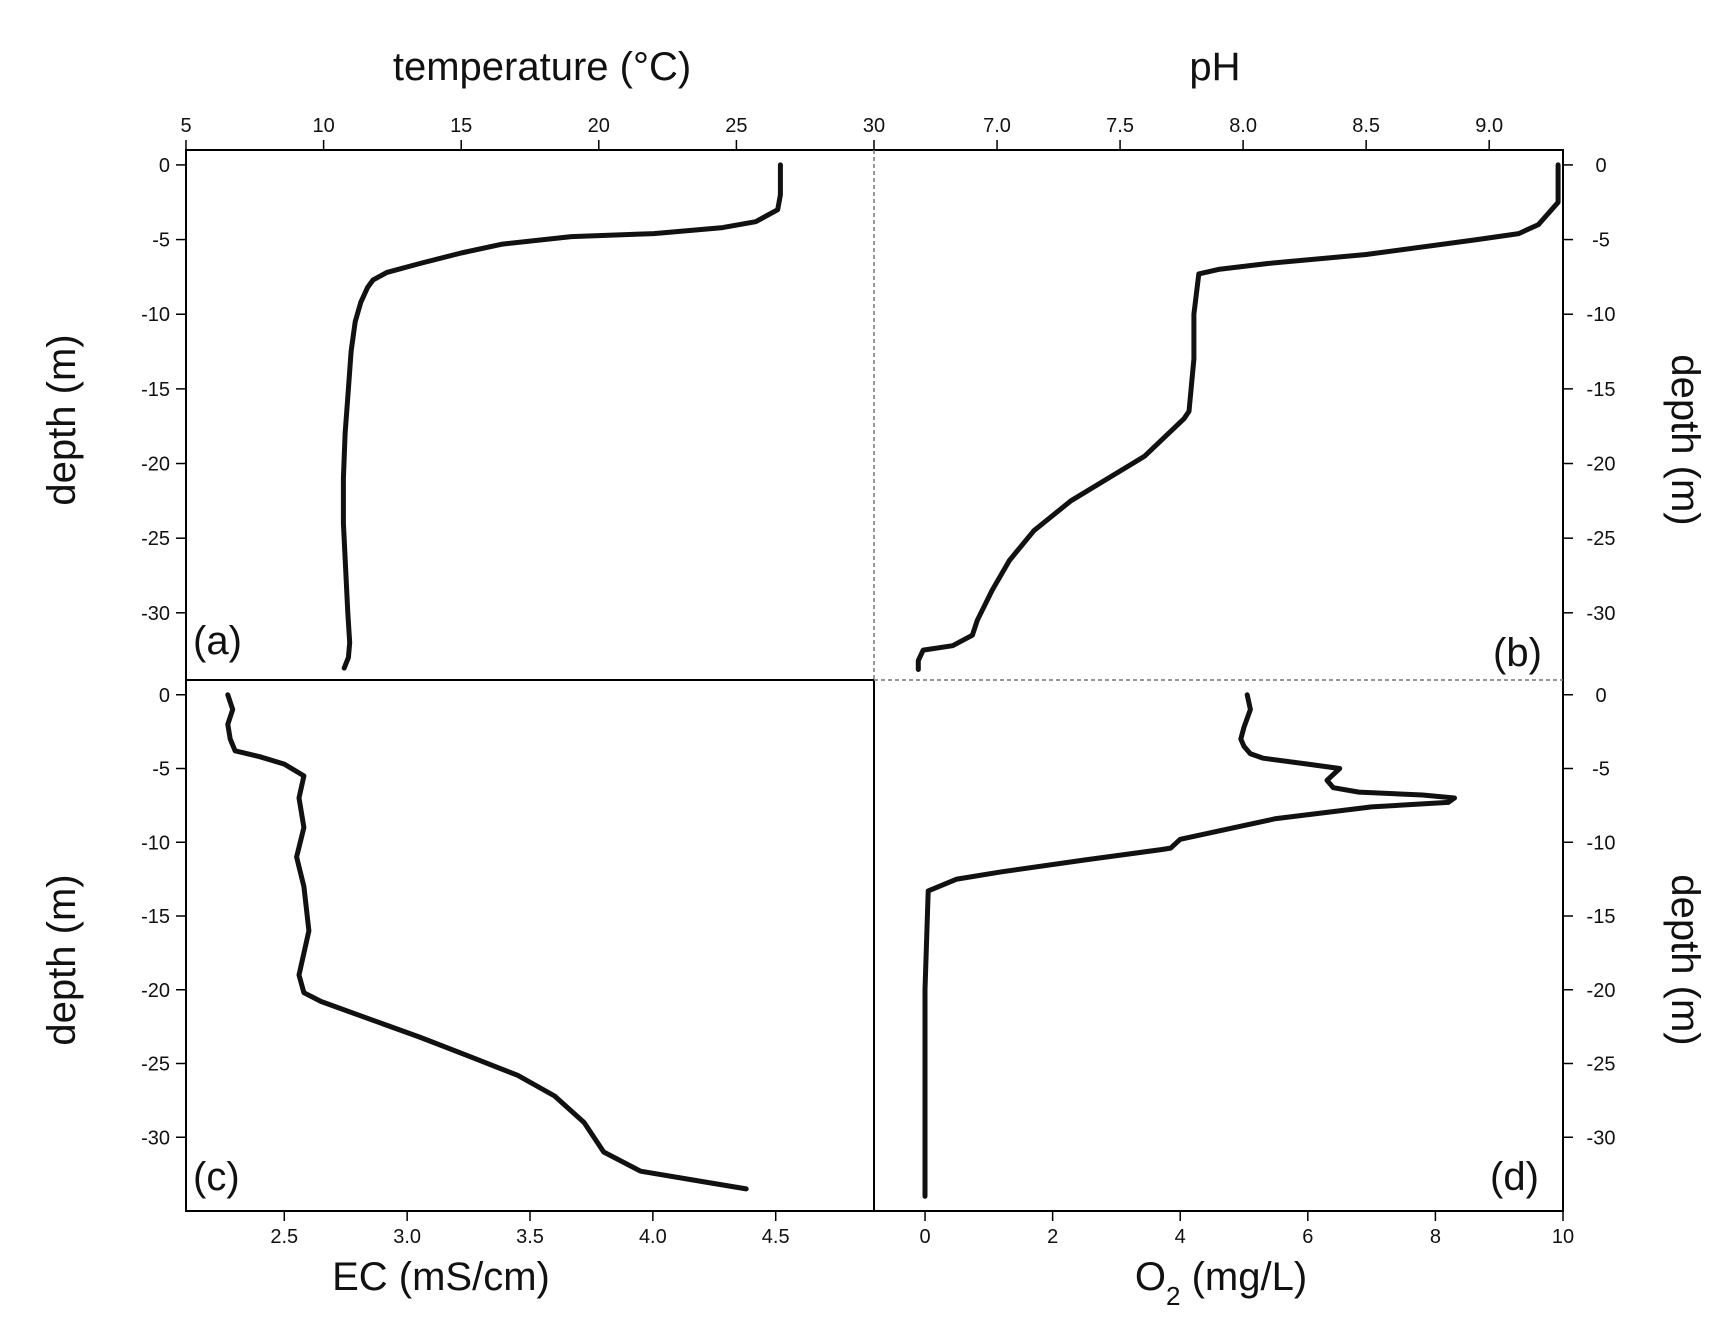  I want to click on y-tick-label-b: -10, so click(1601, 315).